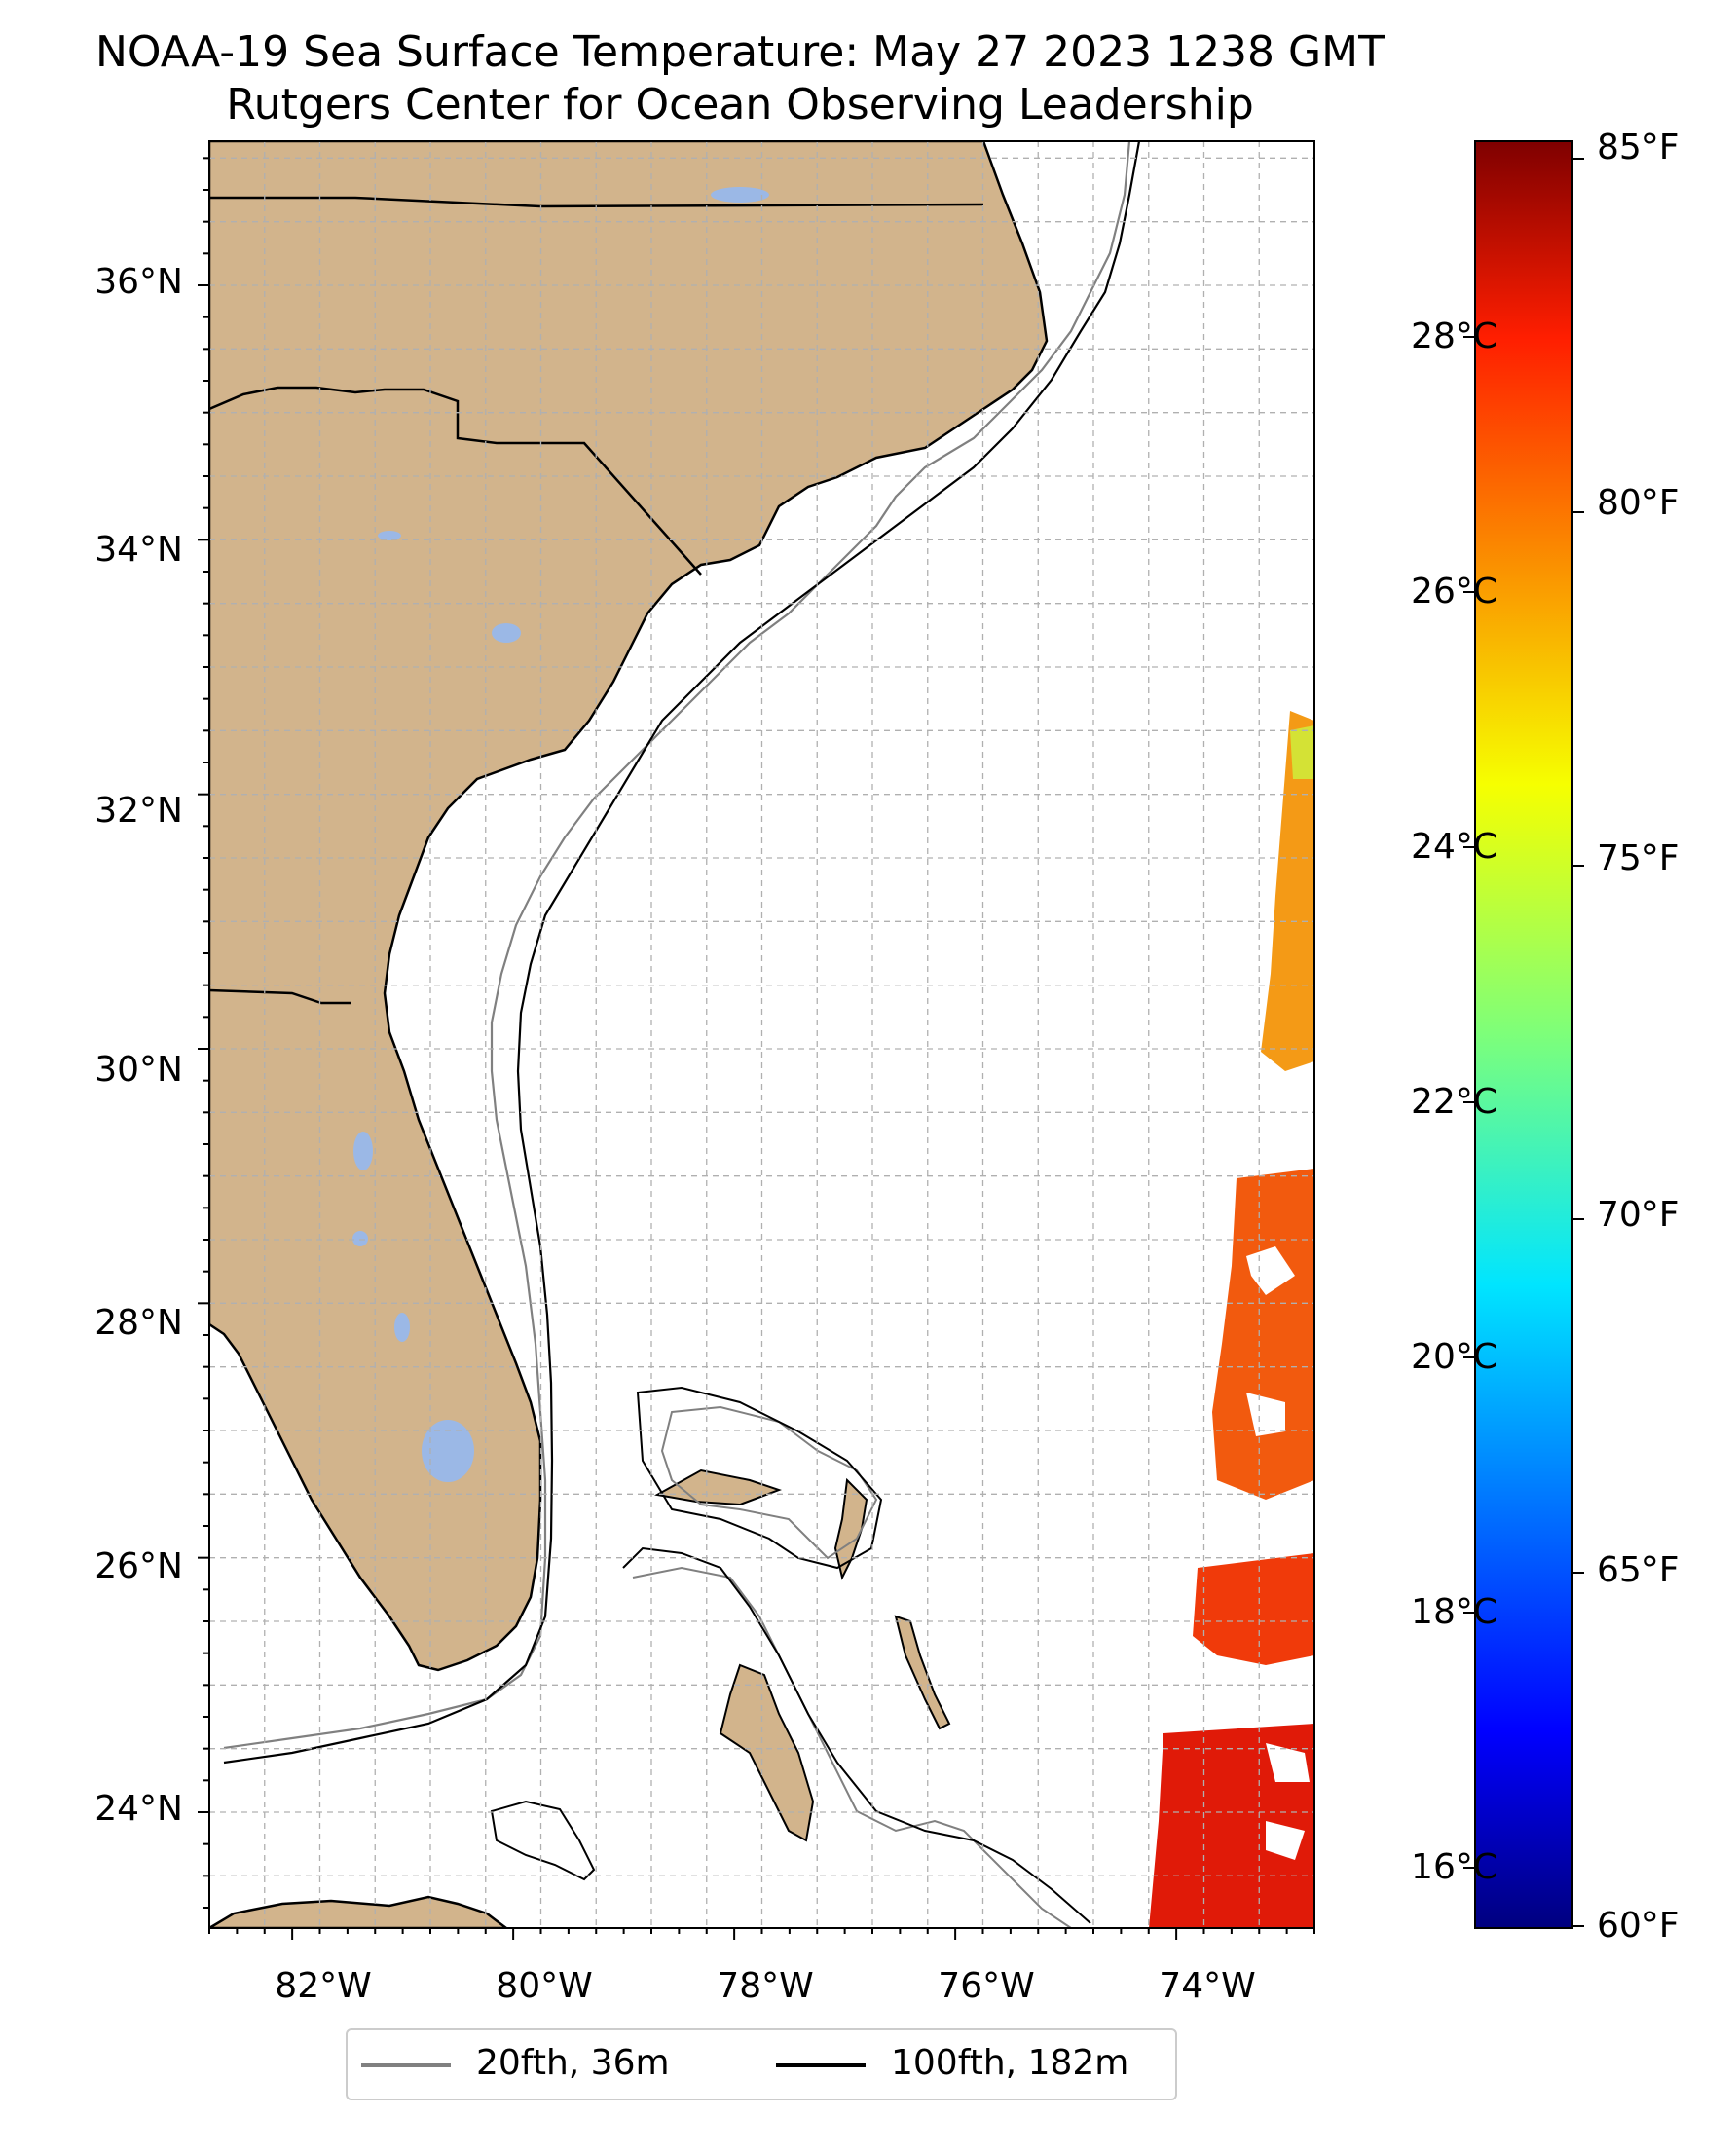 This screenshot has height=2155, width=1736. I want to click on lake-moultrie, so click(506, 633).